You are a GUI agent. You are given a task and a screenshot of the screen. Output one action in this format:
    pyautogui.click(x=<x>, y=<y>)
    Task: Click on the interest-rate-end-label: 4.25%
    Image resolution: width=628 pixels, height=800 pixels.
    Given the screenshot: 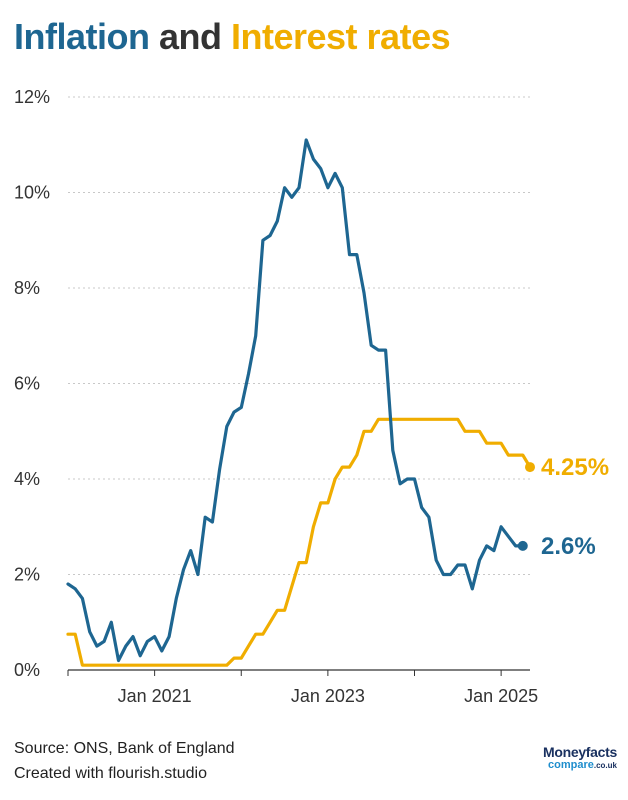 What is the action you would take?
    pyautogui.click(x=575, y=467)
    